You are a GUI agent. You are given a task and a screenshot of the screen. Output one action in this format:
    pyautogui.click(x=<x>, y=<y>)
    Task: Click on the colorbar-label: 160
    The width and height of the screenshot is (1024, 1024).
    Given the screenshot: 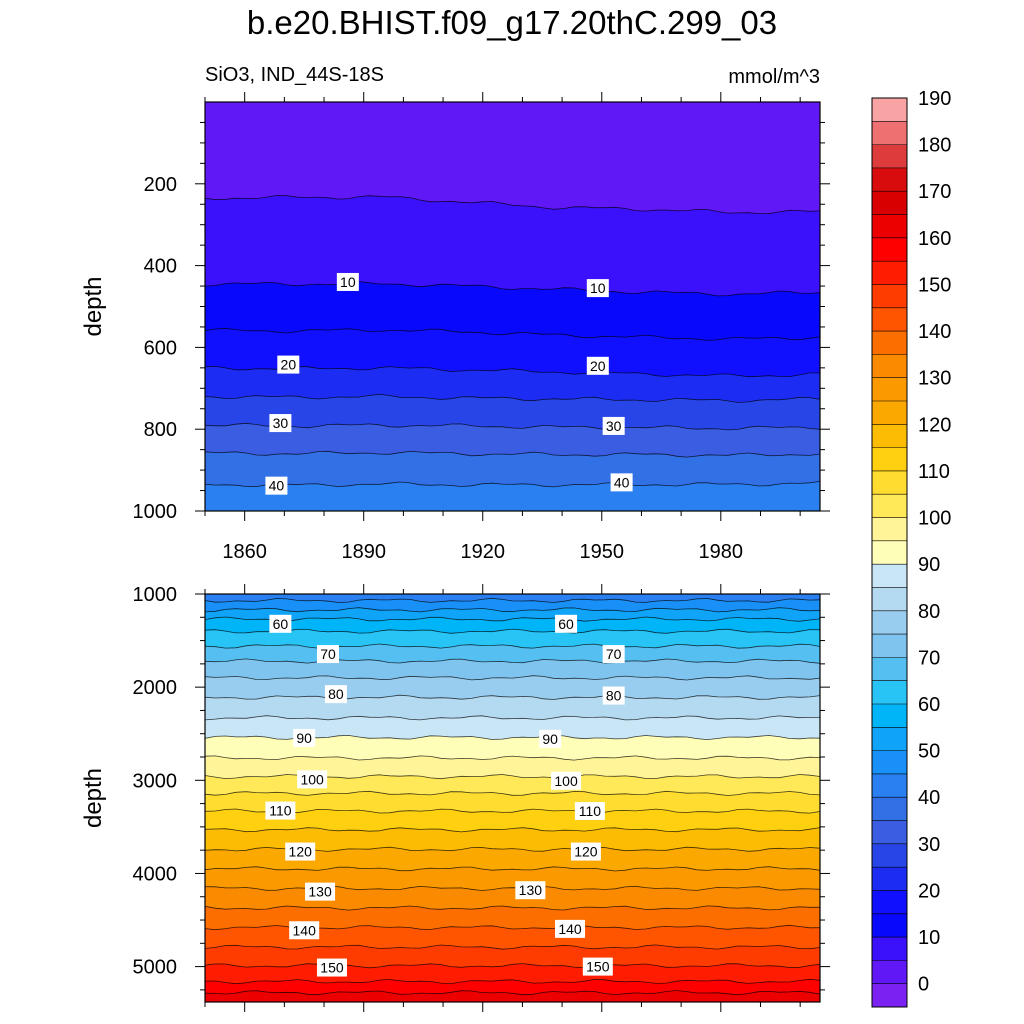 What is the action you would take?
    pyautogui.click(x=934, y=239)
    